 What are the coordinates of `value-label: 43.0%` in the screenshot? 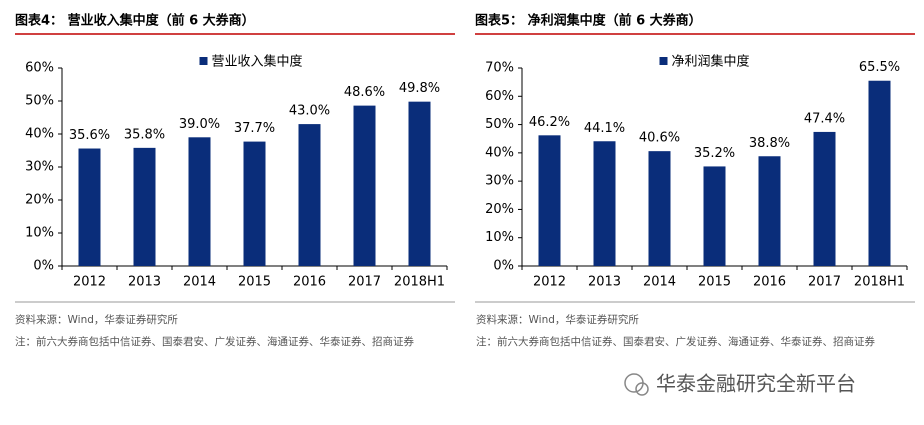 It's located at (309, 111).